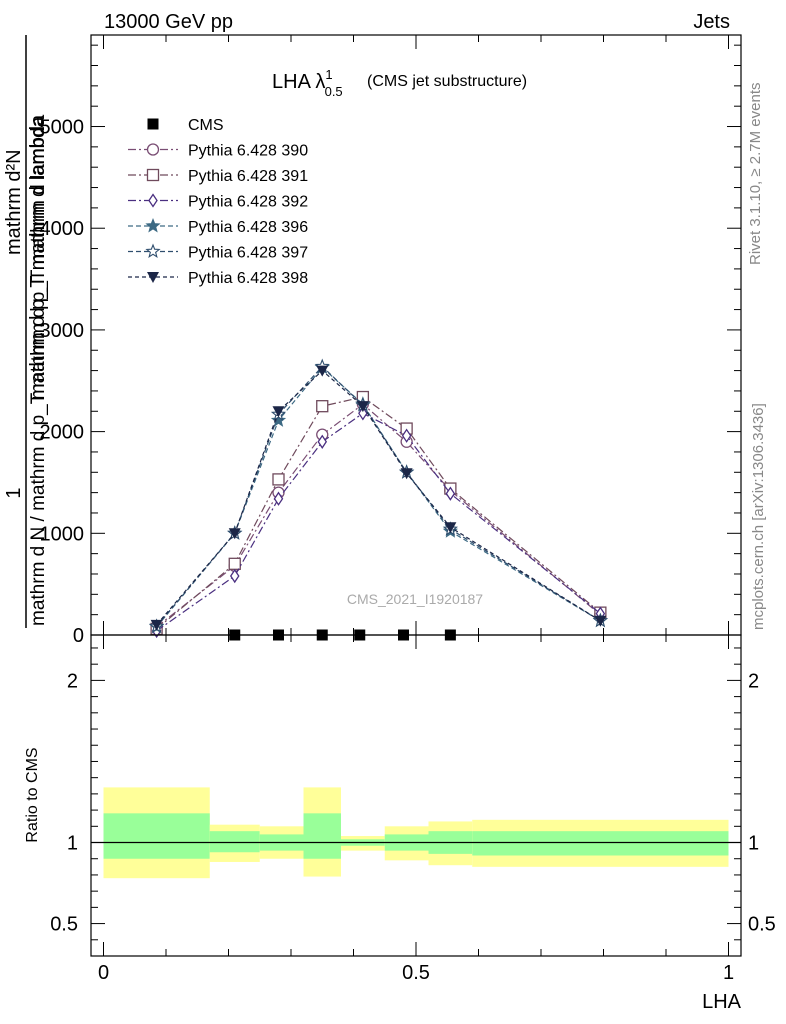  Describe the element at coordinates (755, 174) in the screenshot. I see `rivet-label: Rivet 3.1.10, ≥ 2.7M events` at that location.